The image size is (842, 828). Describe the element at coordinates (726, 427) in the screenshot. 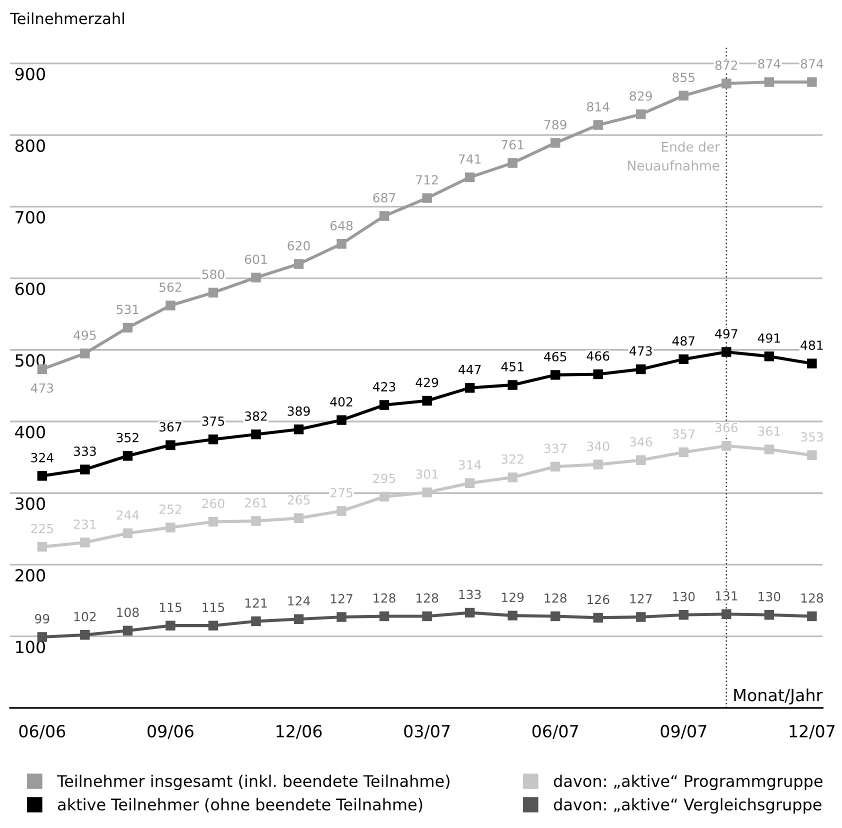

I see `data-label: 366` at that location.